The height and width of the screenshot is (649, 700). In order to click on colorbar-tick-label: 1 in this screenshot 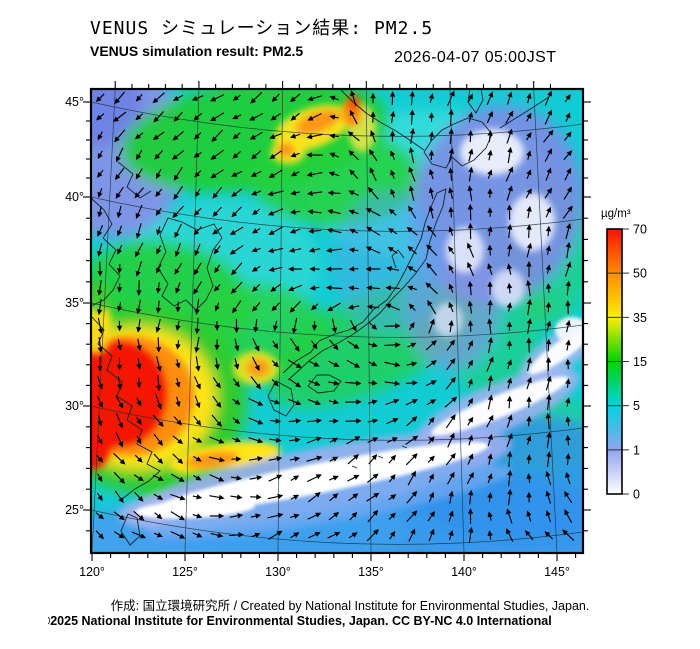, I will do `click(636, 450)`.